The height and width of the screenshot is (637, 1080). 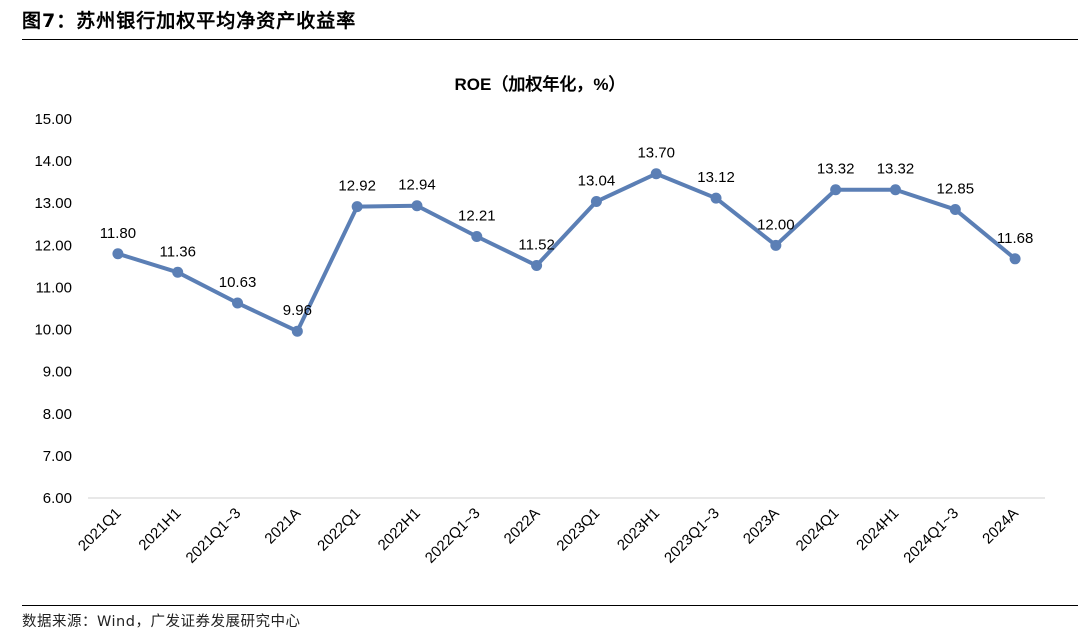 I want to click on y-tick-label: 9.00, so click(x=57, y=372).